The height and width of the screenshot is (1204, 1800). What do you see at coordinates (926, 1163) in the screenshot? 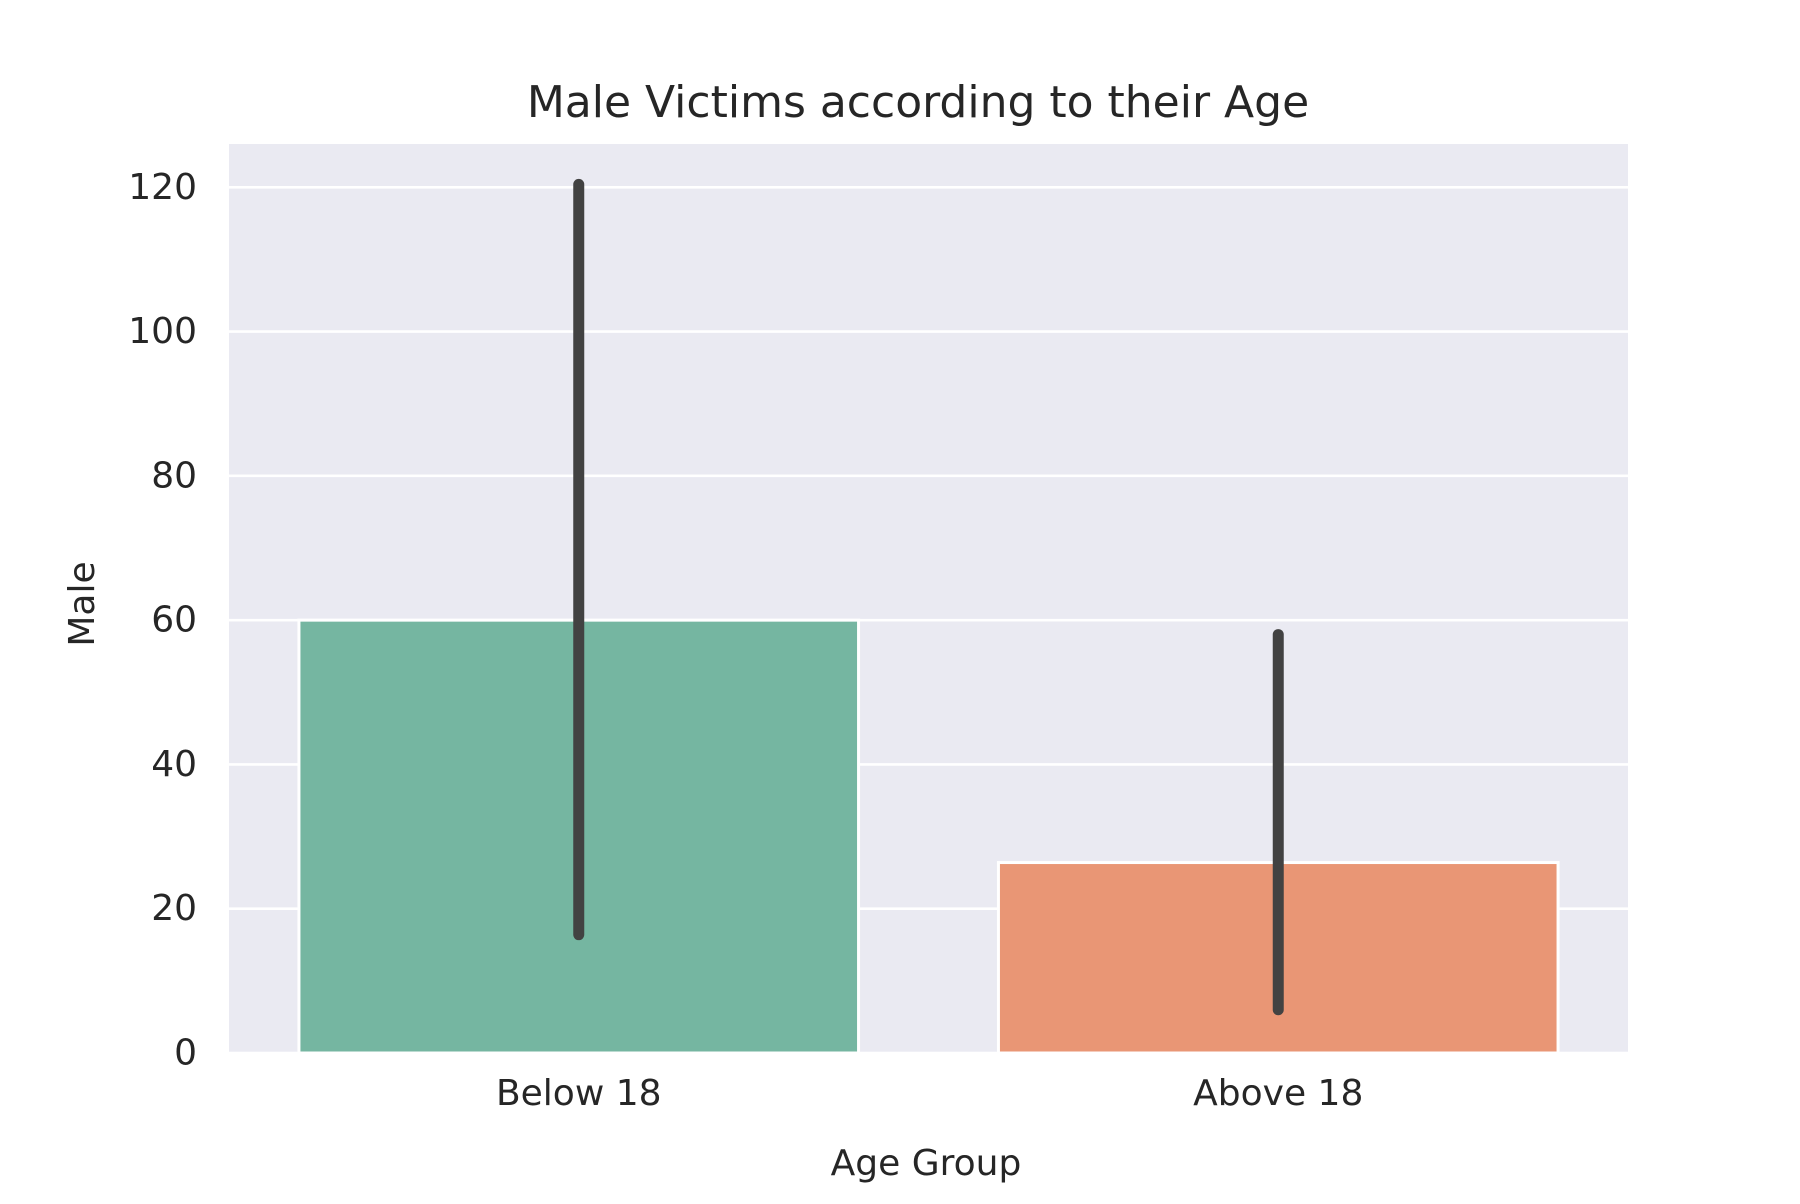
I see `x-axis-label: Age Group` at bounding box center [926, 1163].